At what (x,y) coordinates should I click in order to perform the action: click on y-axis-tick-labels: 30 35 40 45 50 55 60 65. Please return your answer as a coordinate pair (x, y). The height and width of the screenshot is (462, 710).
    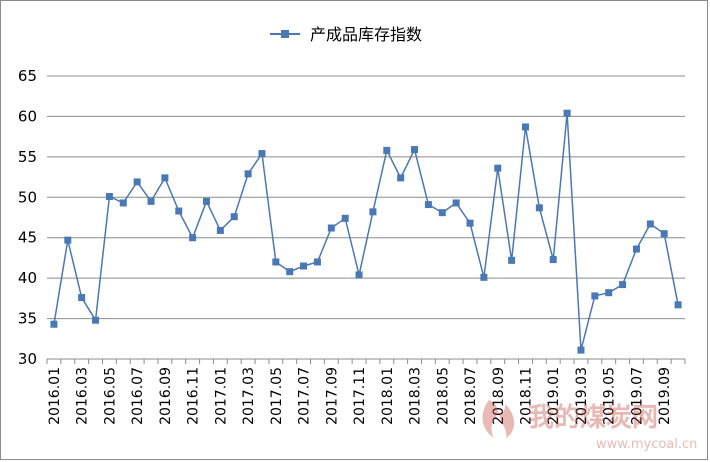
    Looking at the image, I should click on (27, 217).